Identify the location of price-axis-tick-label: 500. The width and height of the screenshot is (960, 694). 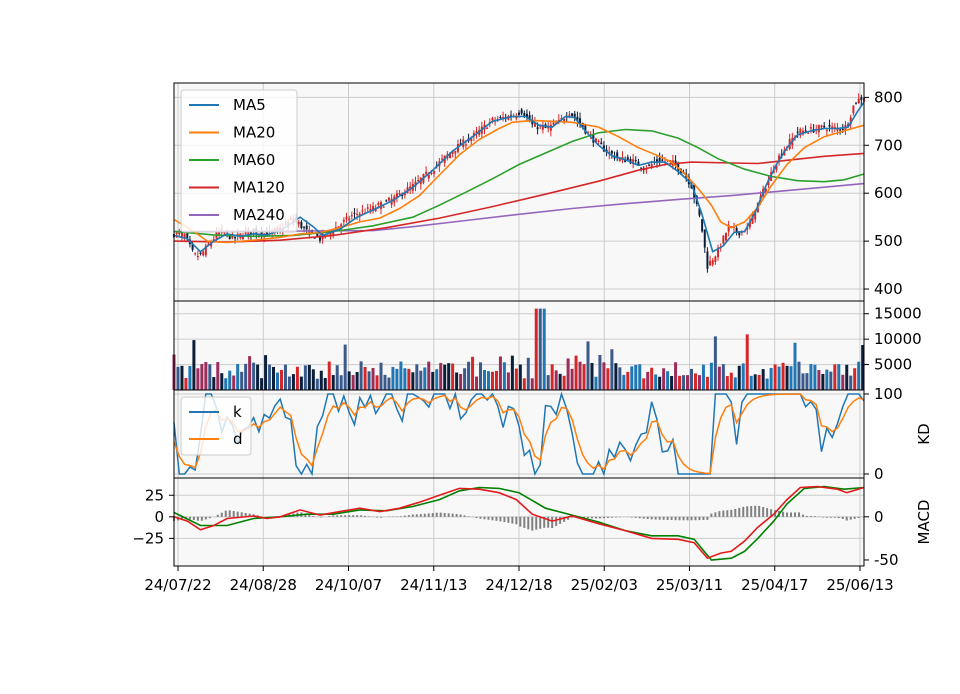
(888, 241).